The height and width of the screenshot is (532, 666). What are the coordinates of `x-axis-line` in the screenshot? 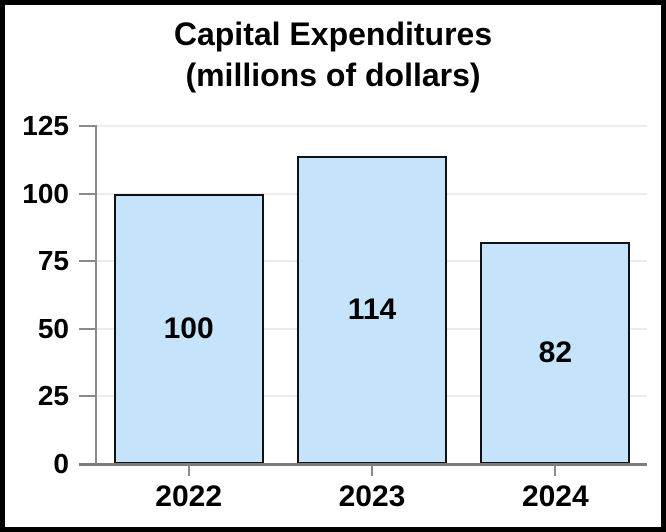 It's located at (363, 464).